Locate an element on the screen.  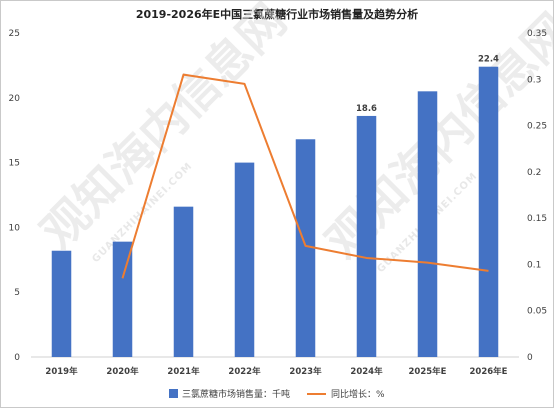
data-labels: 18.6 22.4 is located at coordinates (427, 84).